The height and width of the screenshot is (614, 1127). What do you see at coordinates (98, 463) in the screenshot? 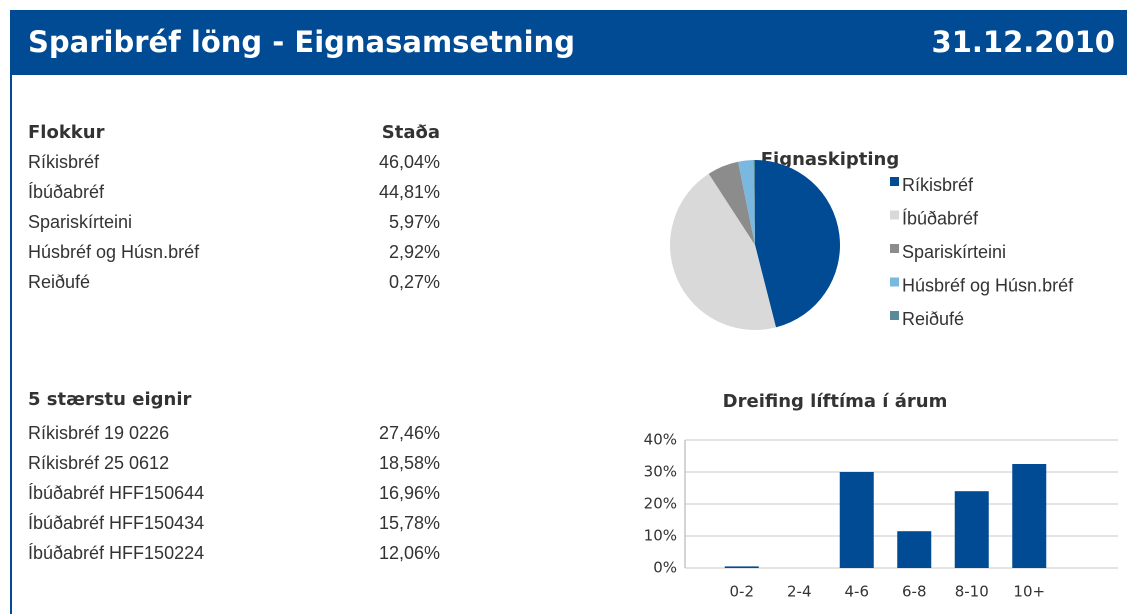
I see `row-label: Ríkisbréf 25 0612` at bounding box center [98, 463].